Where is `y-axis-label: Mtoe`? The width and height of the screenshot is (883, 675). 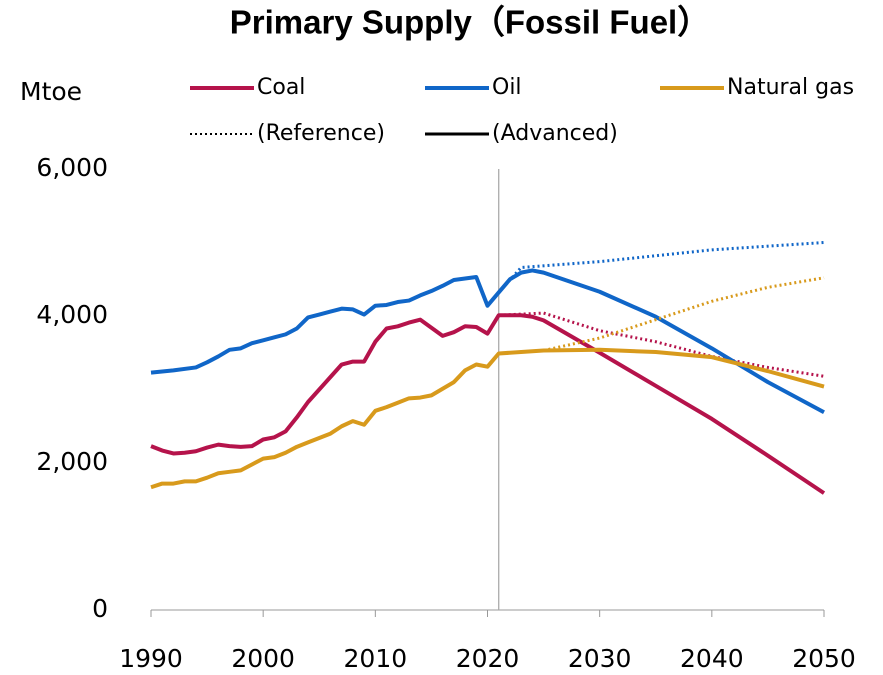
y-axis-label: Mtoe is located at coordinates (51, 91).